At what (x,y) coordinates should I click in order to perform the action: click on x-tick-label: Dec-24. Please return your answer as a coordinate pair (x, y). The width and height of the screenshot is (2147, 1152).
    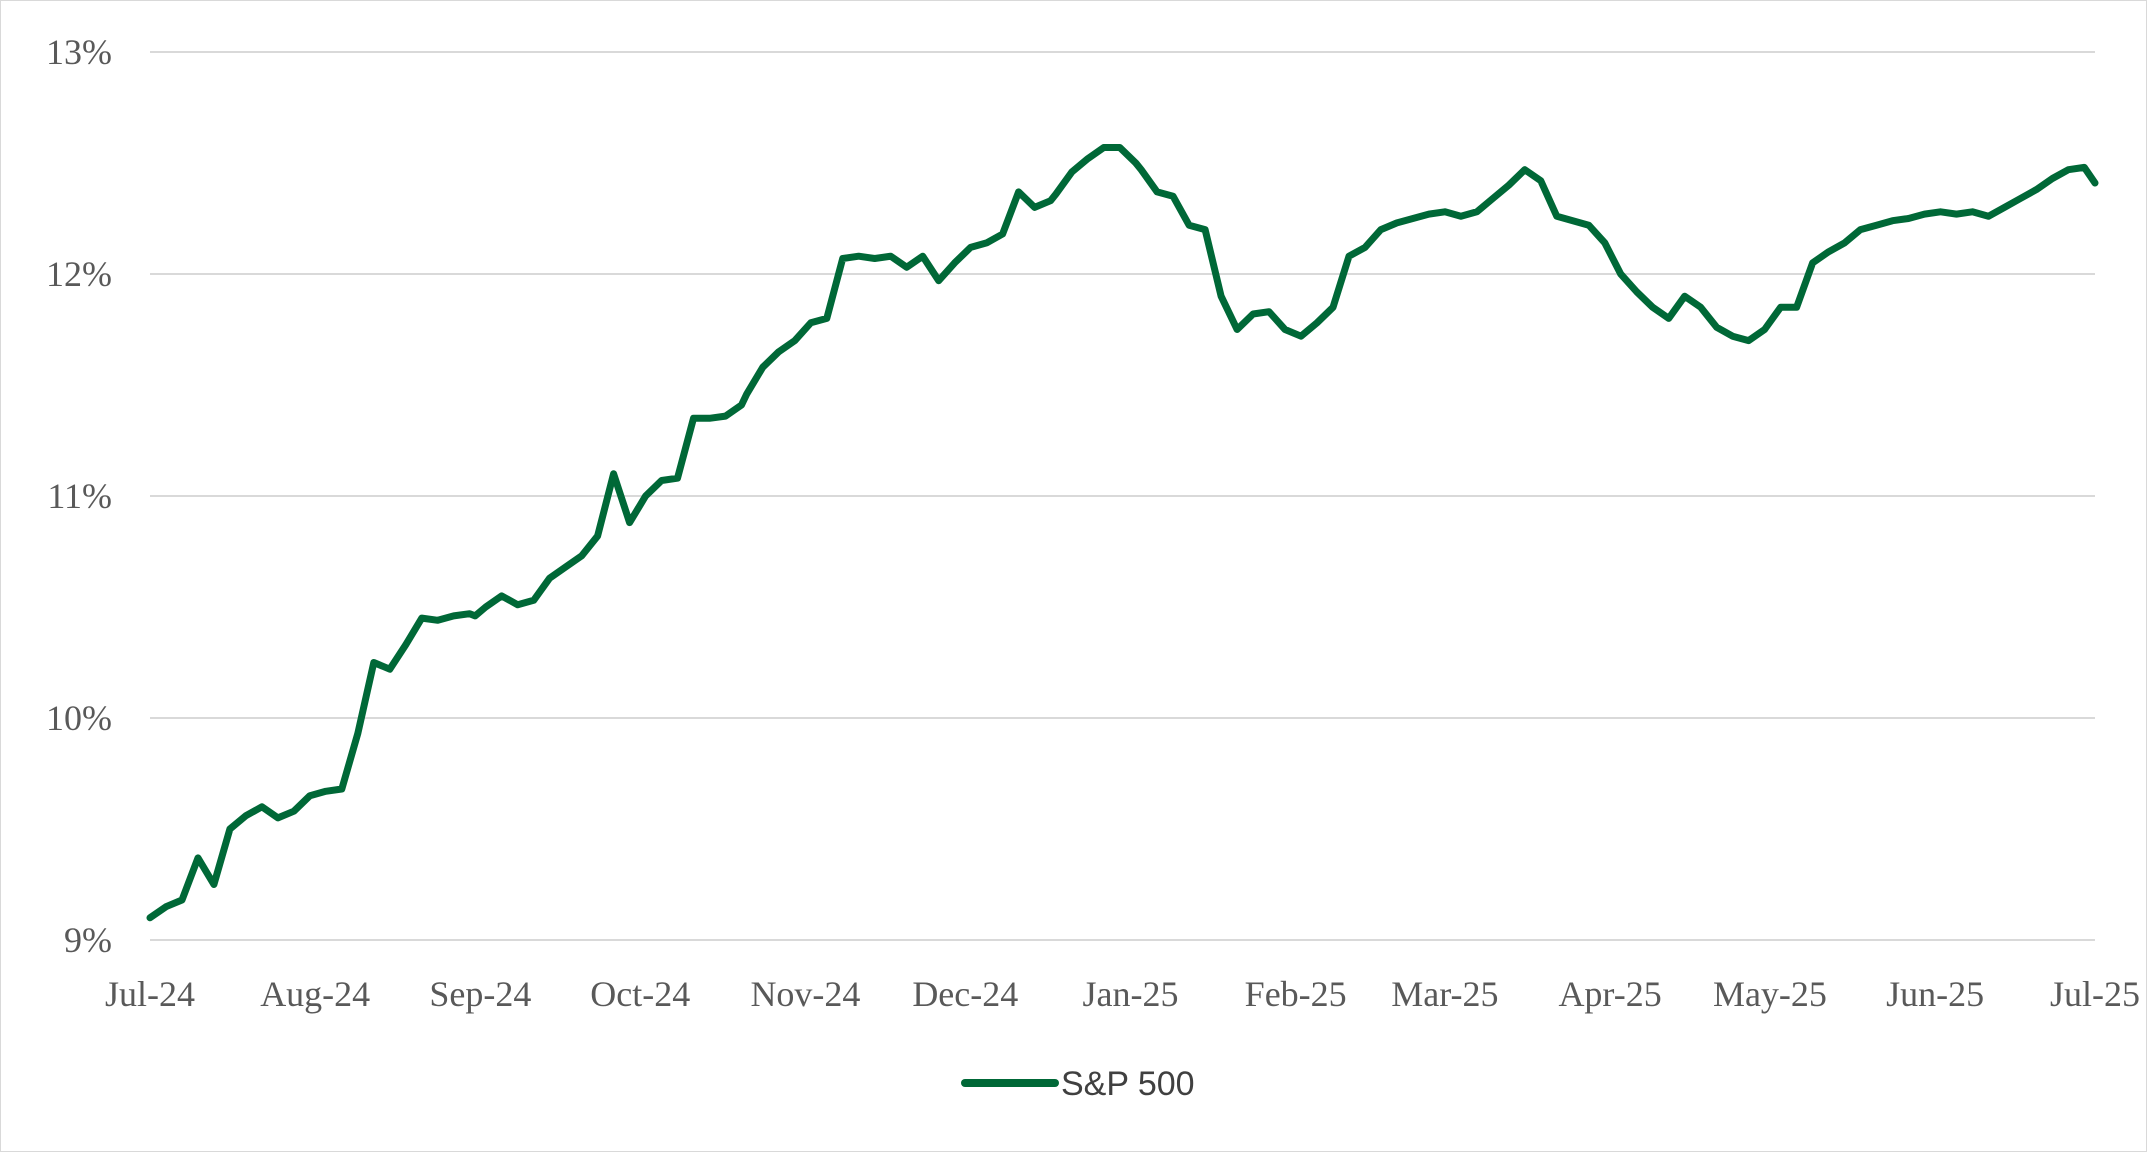
    Looking at the image, I should click on (965, 994).